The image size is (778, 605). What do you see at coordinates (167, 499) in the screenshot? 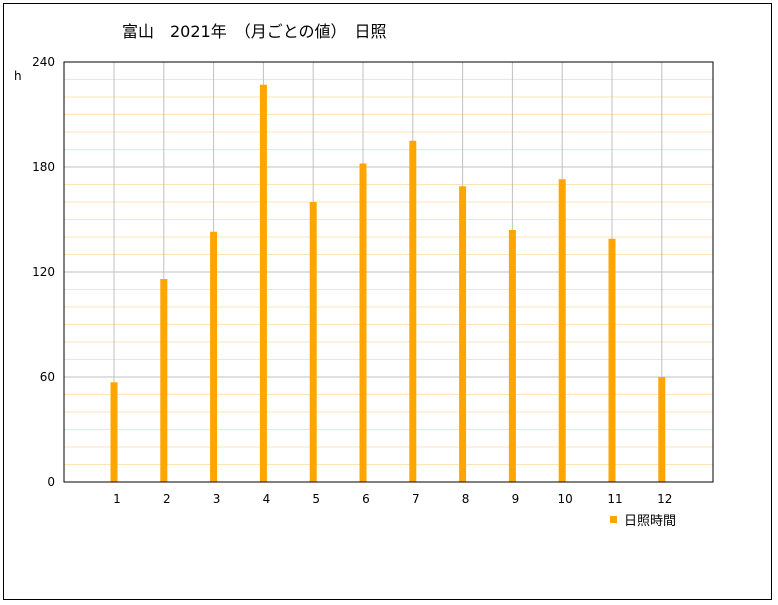
I see `x-tick-label: 2` at bounding box center [167, 499].